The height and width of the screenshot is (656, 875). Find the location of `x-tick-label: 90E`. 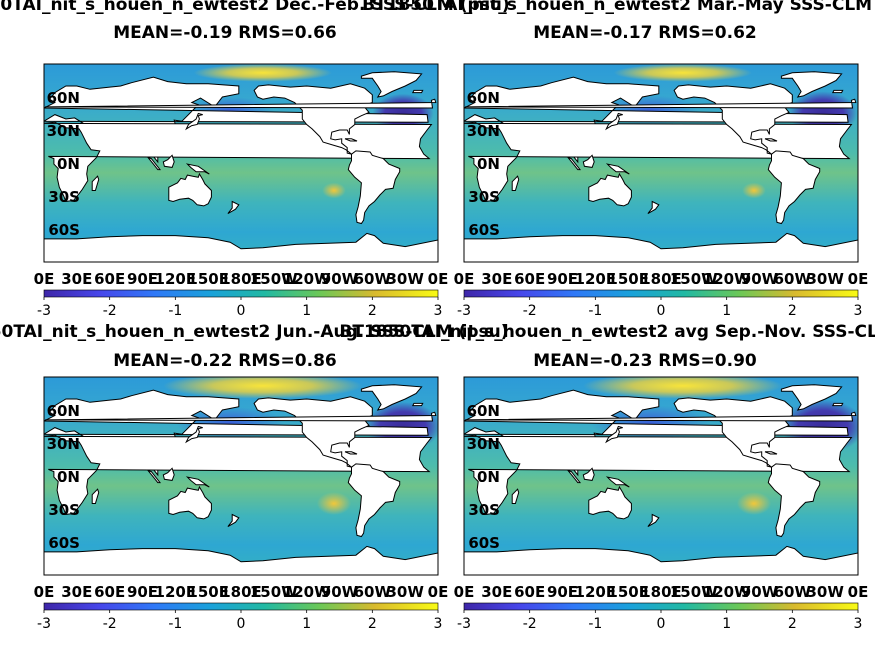

x-tick-label: 90E is located at coordinates (142, 592).